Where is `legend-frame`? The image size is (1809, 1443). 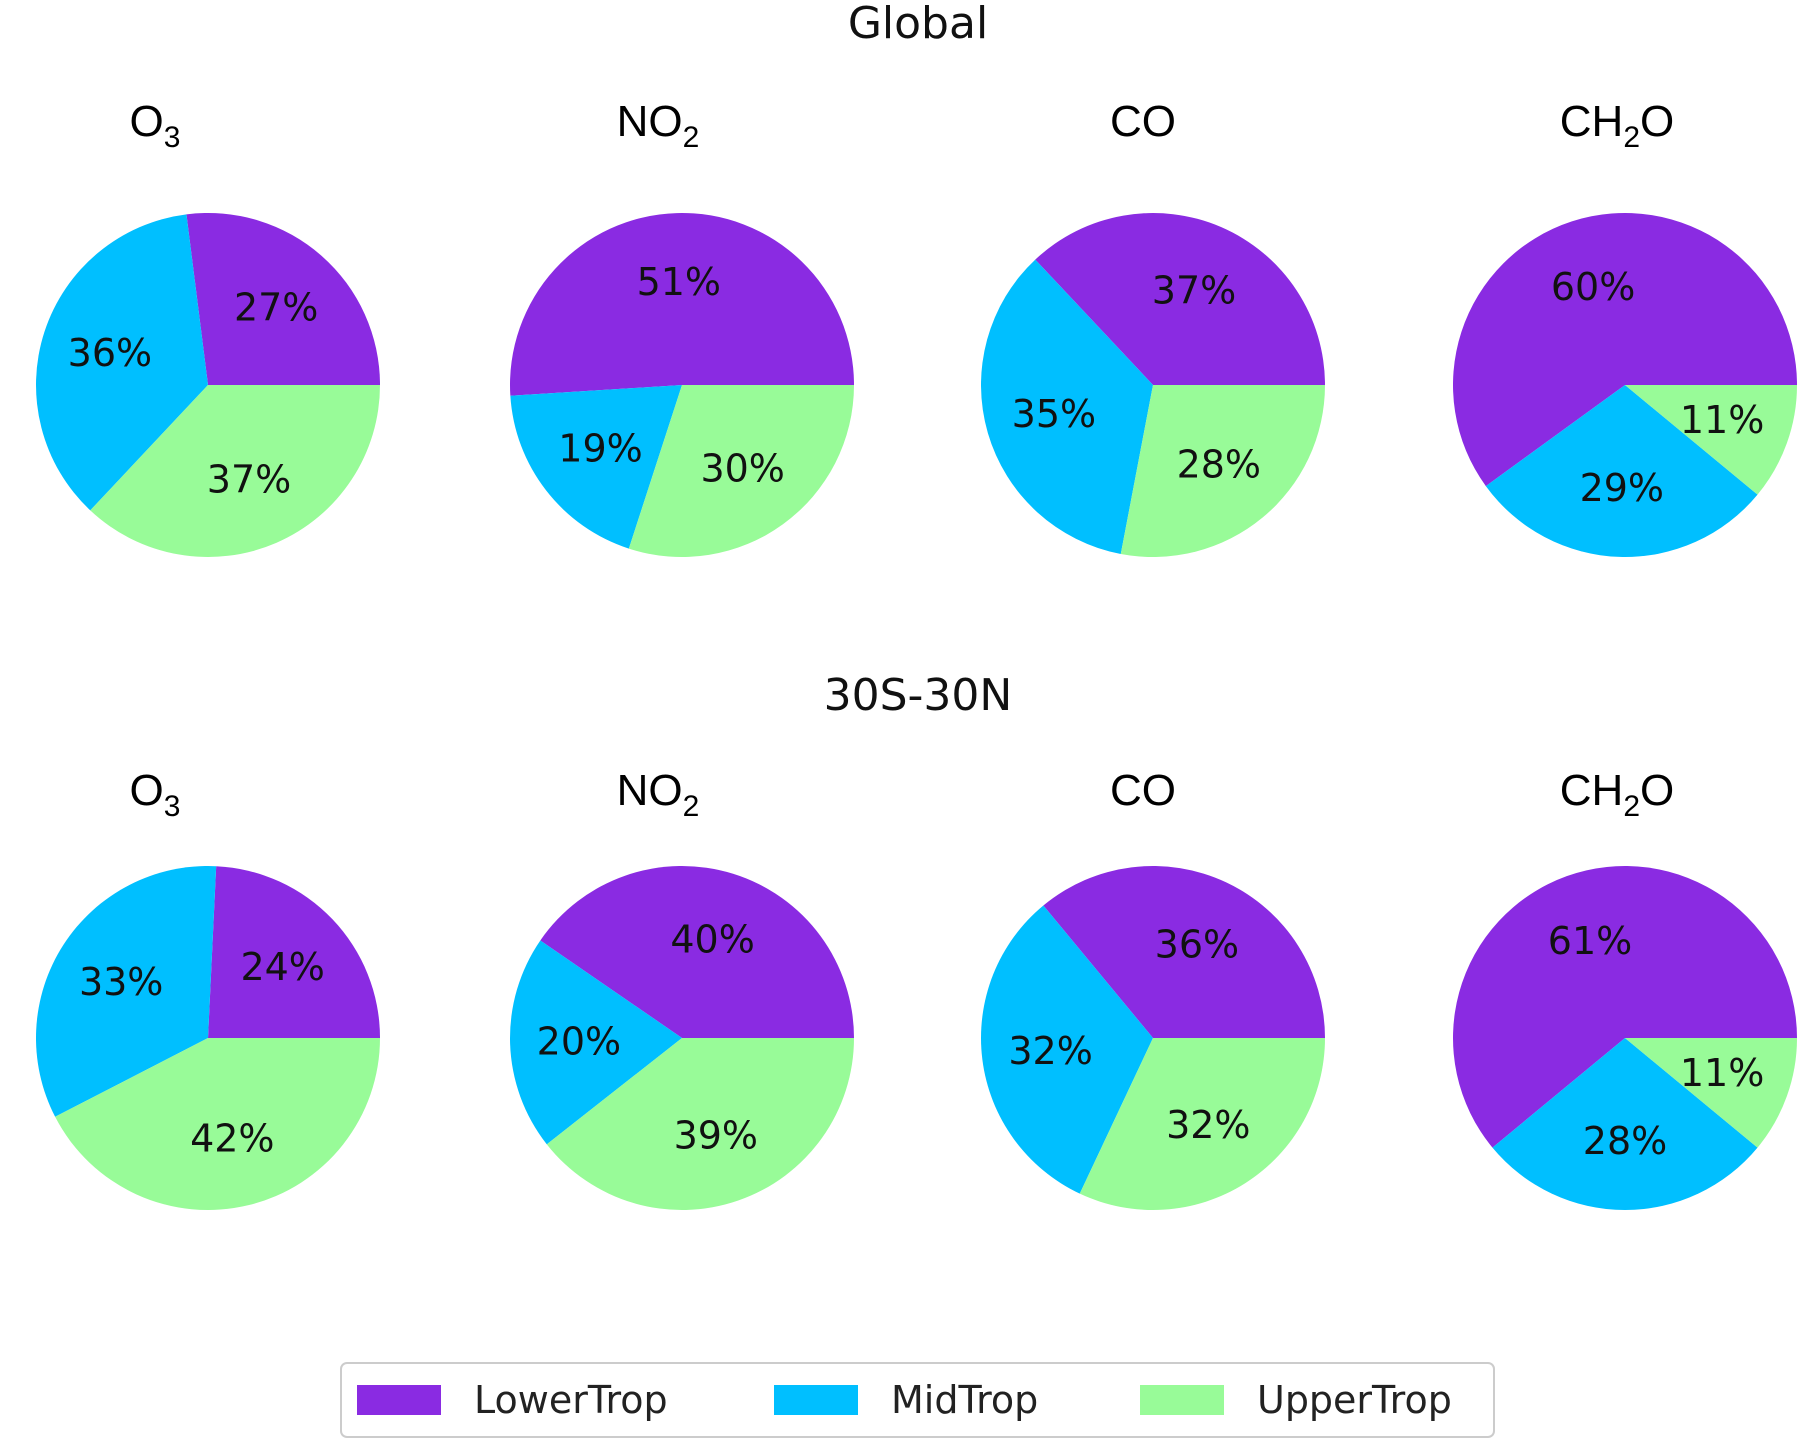 legend-frame is located at coordinates (917, 1400).